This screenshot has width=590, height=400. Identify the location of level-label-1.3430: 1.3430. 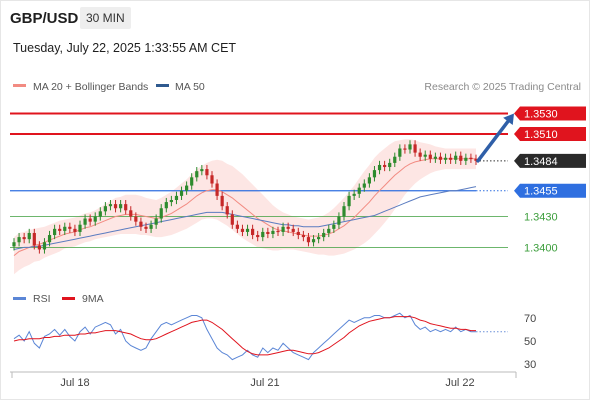
(541, 217).